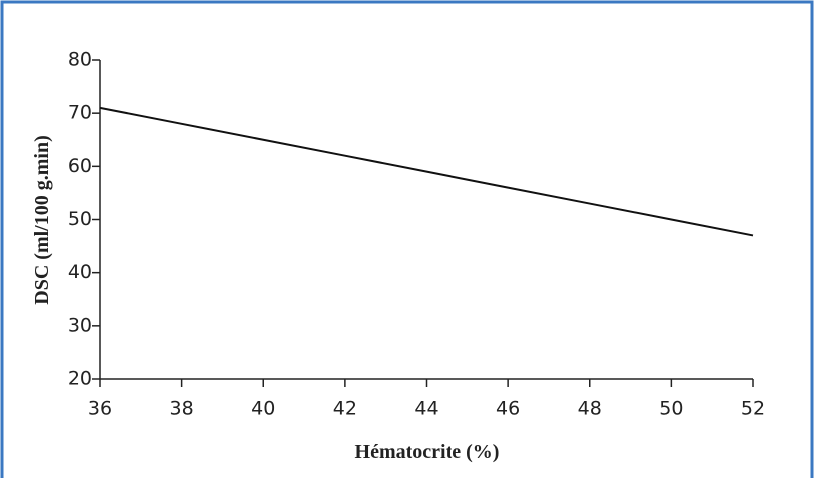 This screenshot has width=814, height=478. Describe the element at coordinates (345, 409) in the screenshot. I see `x-tick-label: 42` at that location.